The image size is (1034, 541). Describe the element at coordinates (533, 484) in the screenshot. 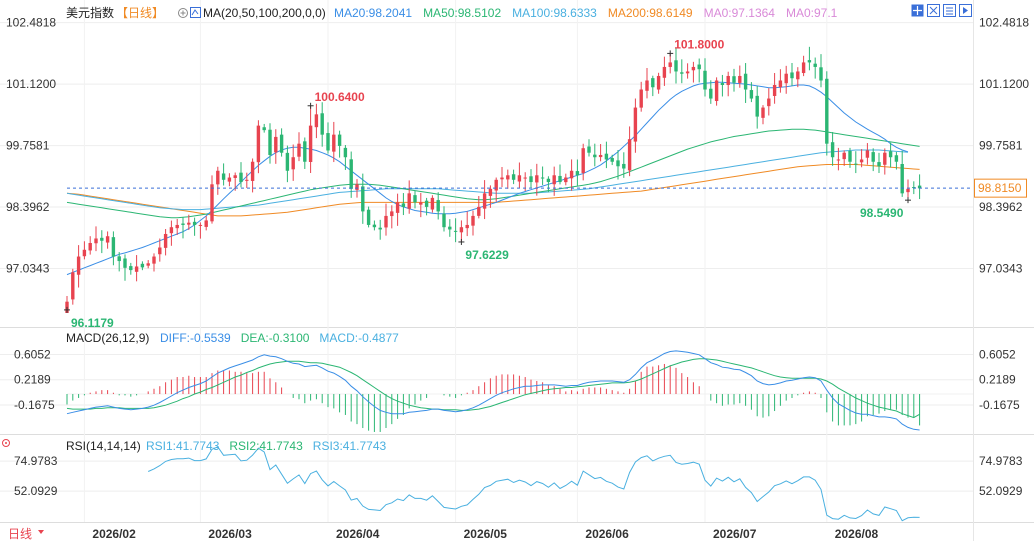

I see `rsi-line` at that location.